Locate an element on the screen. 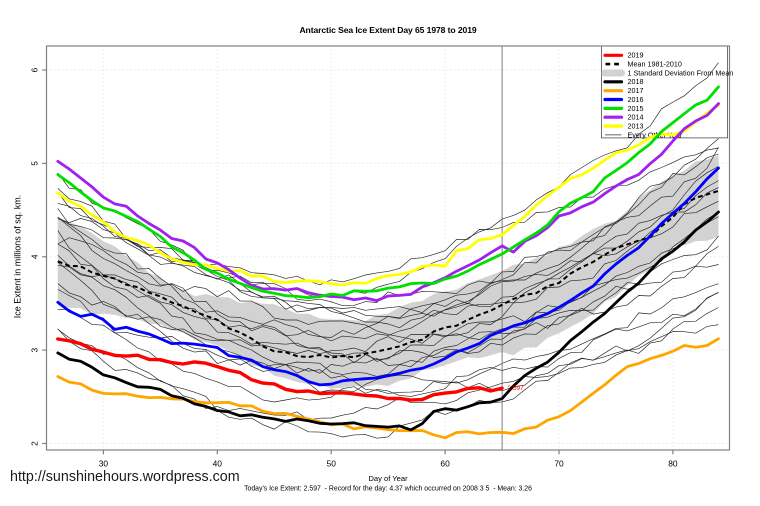  svg-text: 2013 is located at coordinates (636, 126).